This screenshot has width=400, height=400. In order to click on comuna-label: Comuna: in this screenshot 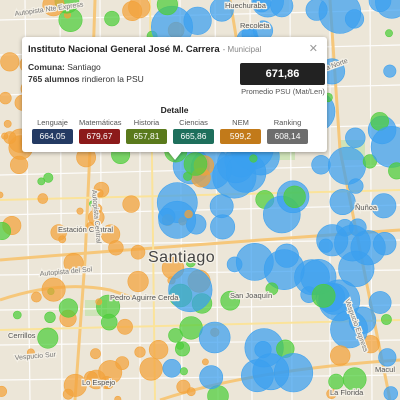, I will do `click(46, 67)`.